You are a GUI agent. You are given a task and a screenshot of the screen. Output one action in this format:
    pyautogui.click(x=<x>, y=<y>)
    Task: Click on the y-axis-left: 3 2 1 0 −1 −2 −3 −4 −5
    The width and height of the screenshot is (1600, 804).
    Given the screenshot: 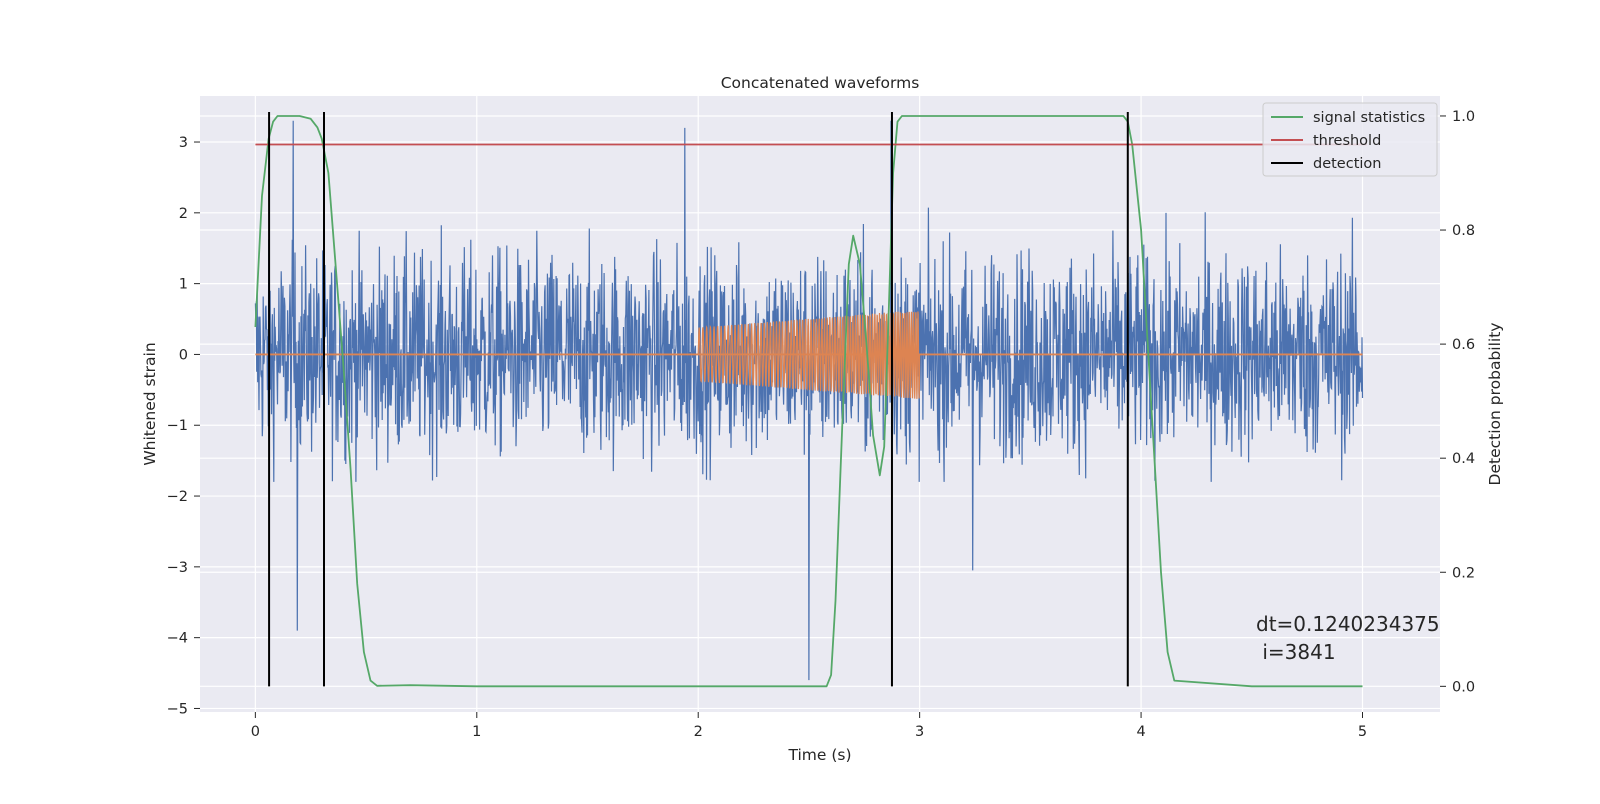 What is the action you would take?
    pyautogui.click(x=183, y=426)
    